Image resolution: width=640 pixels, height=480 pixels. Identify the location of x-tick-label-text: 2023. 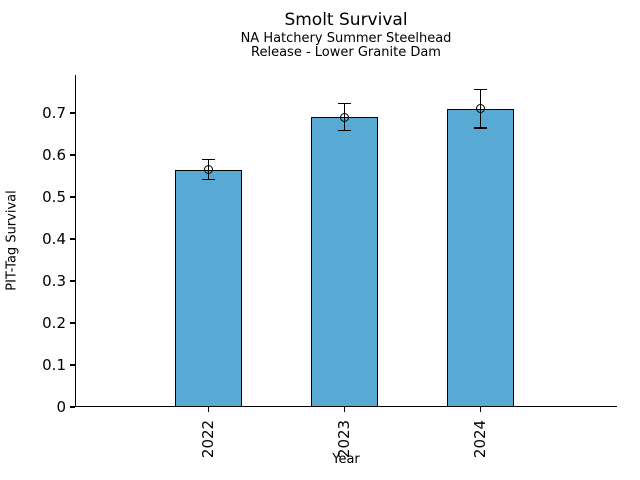
(344, 439).